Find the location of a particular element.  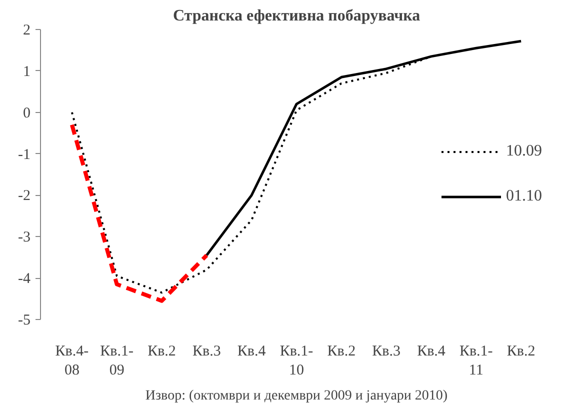

legend-label: 01.10 is located at coordinates (524, 197).